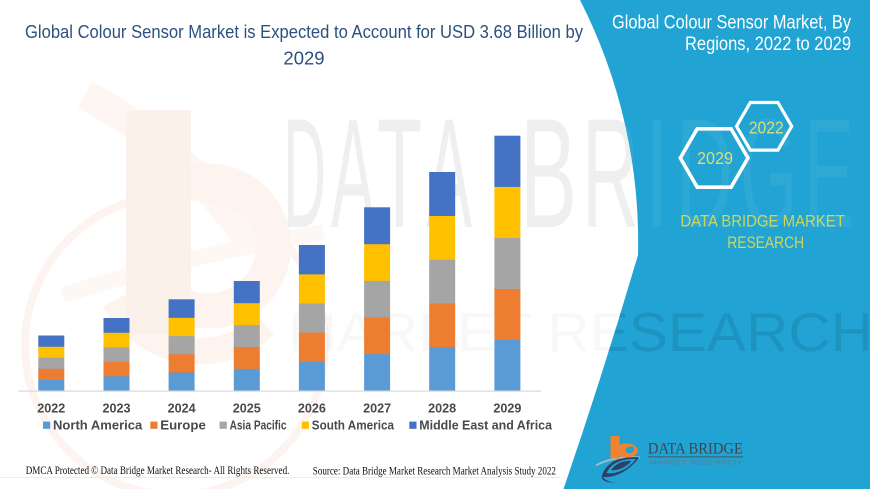 The height and width of the screenshot is (489, 870). I want to click on svg-text: MARKET RESEARCH, so click(695, 463).